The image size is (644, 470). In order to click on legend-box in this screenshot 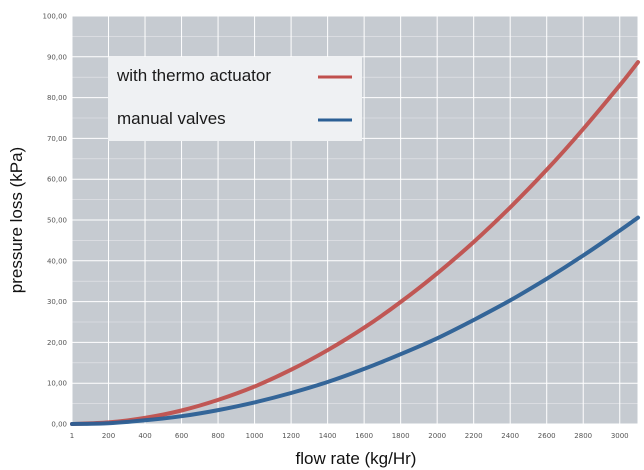, I will do `click(235, 99)`.